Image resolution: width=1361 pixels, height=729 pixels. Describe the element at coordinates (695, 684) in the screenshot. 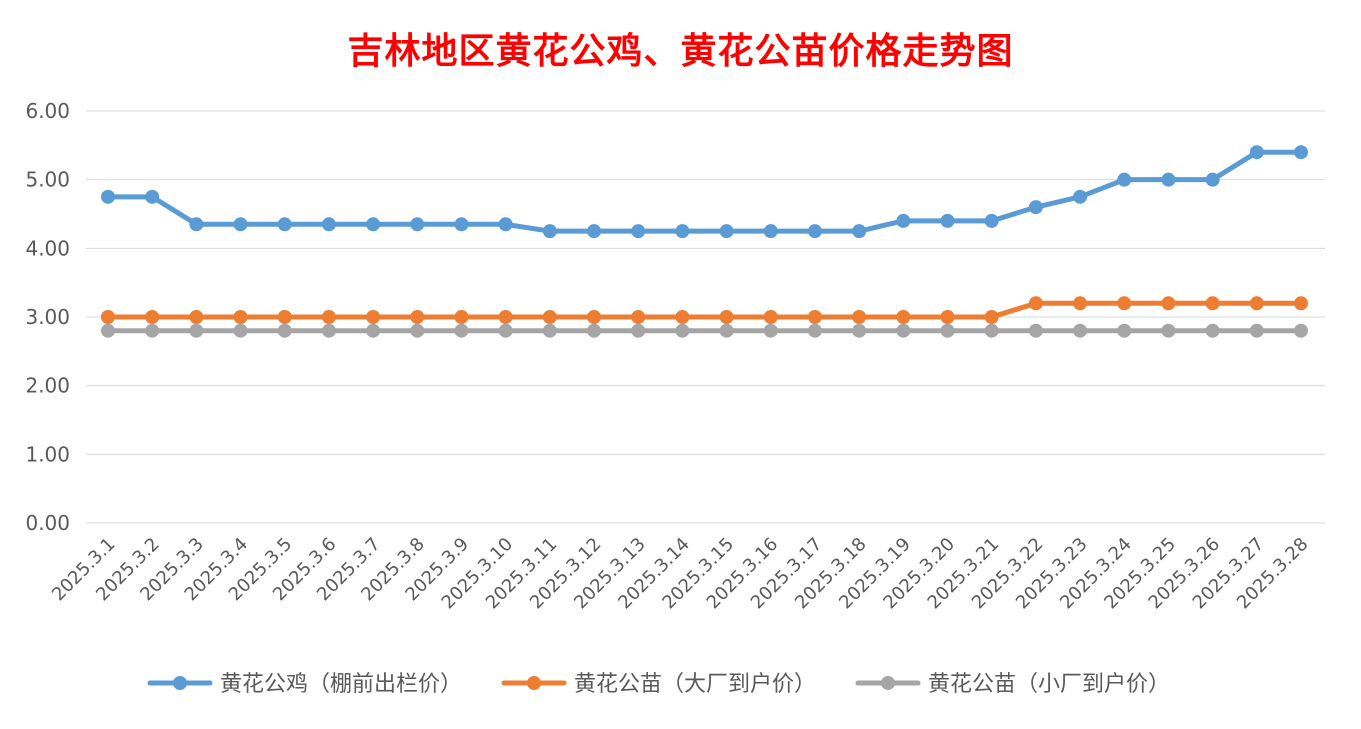

I see `legend-label: 黄花公苗（大厂到户价）` at that location.